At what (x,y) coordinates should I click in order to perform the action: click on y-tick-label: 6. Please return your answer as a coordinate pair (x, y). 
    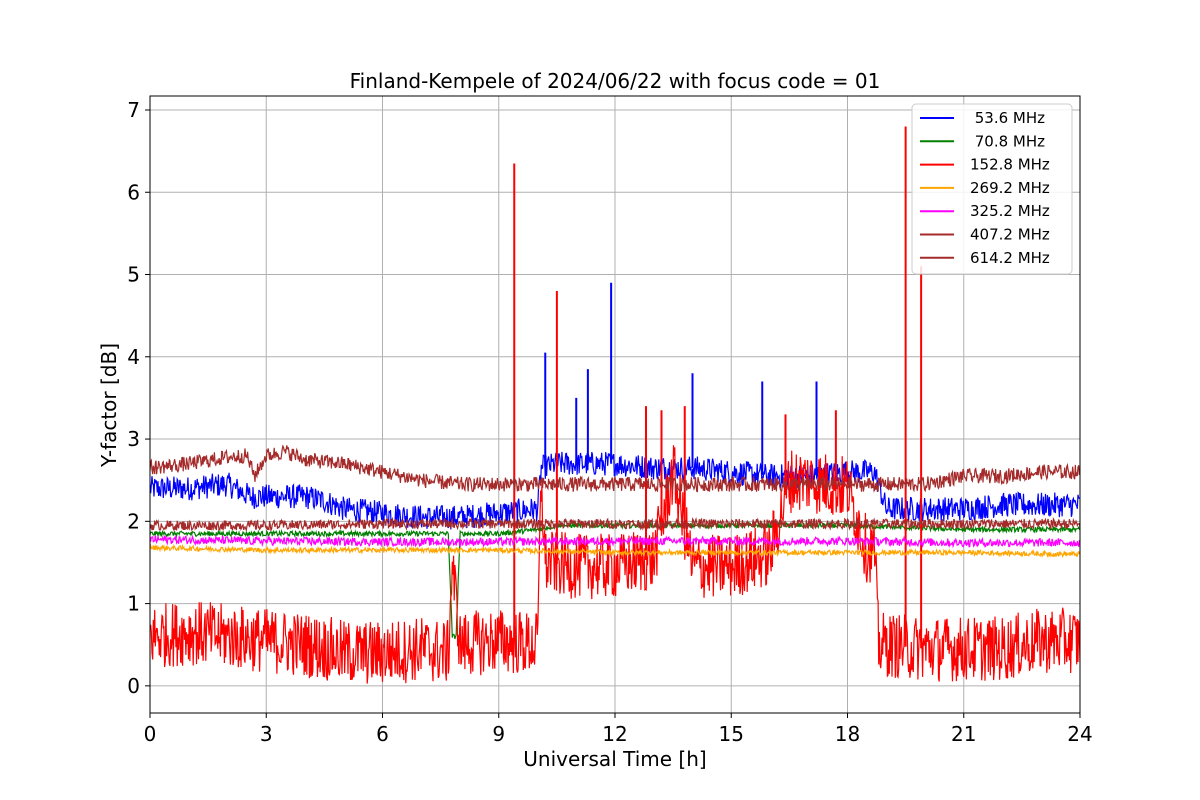
    Looking at the image, I should click on (133, 192).